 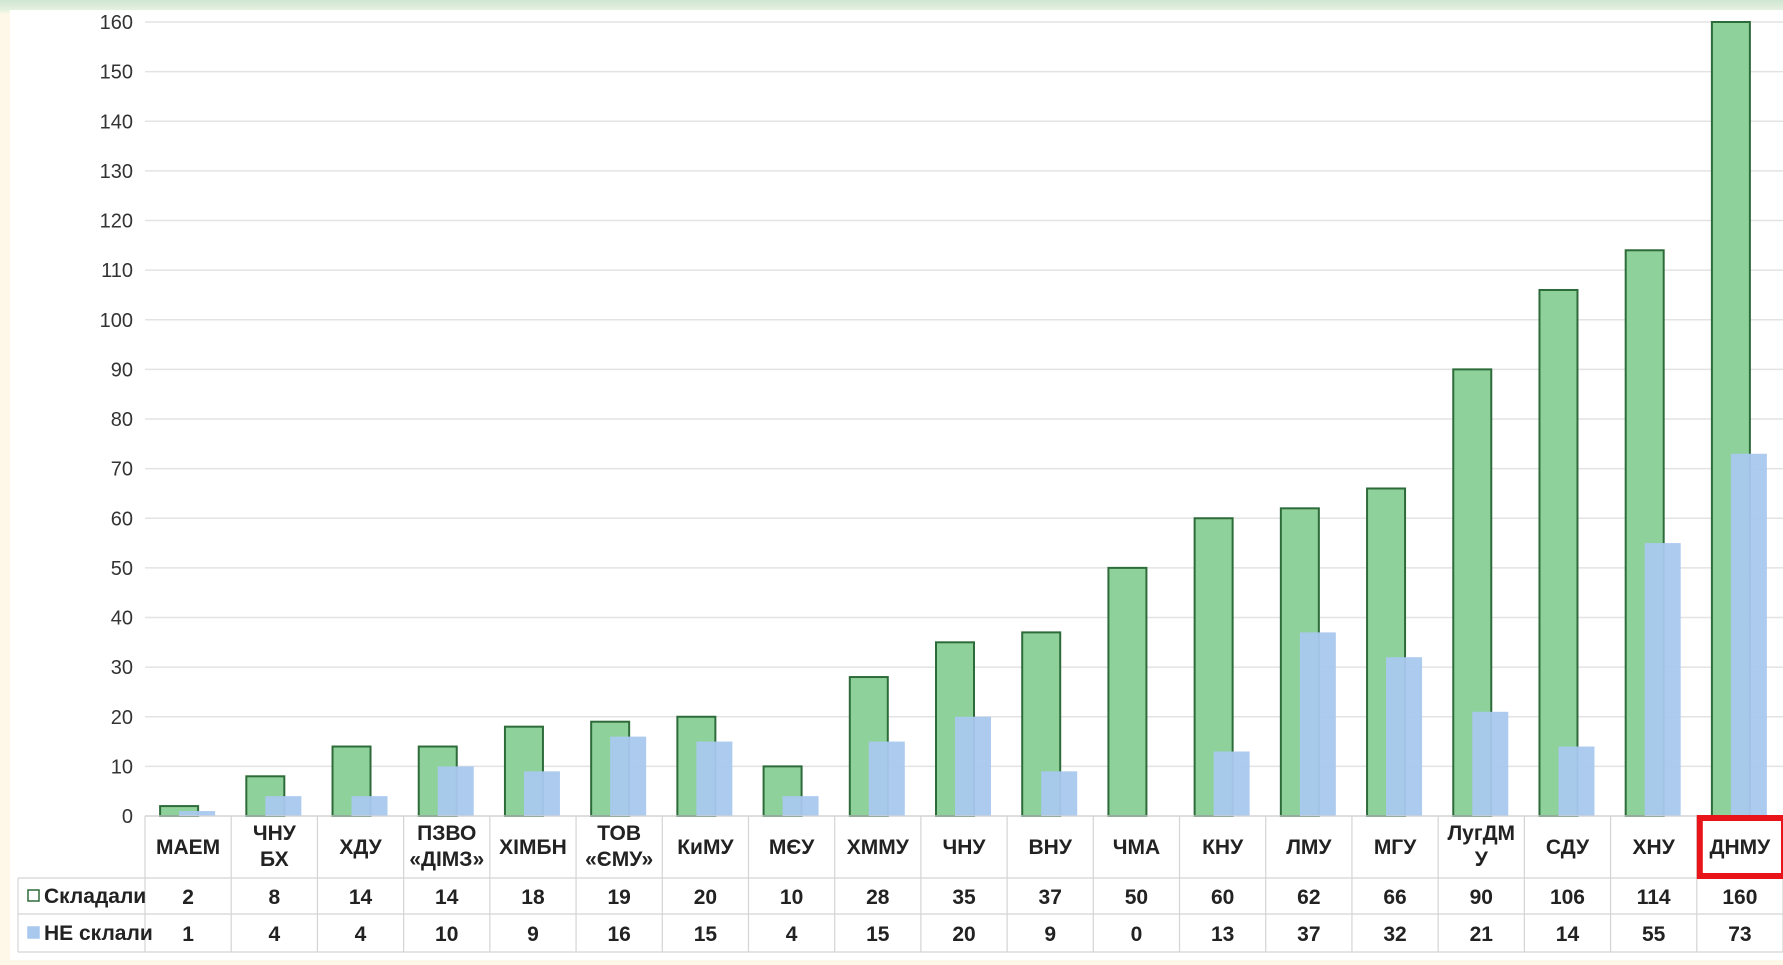 I want to click on table-value: 106, so click(x=1567, y=897).